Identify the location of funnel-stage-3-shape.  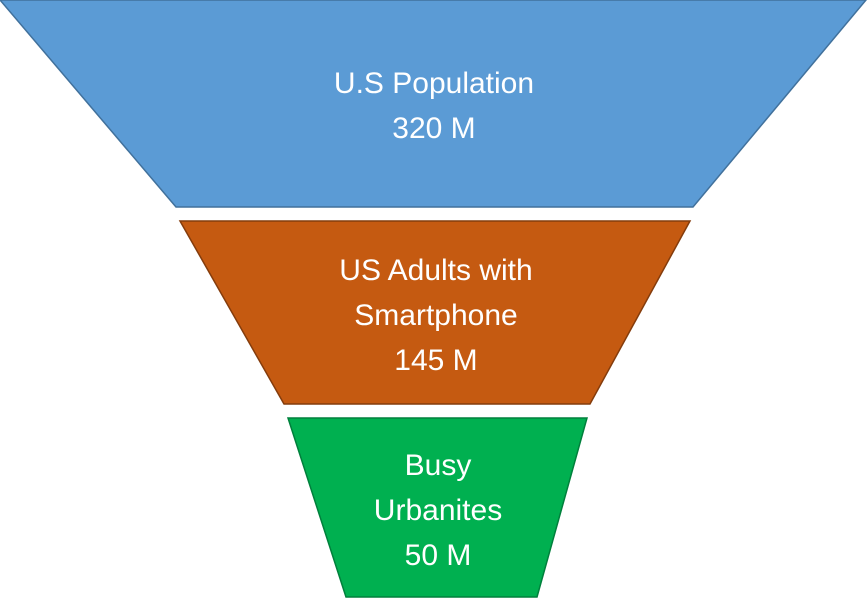
(437, 507).